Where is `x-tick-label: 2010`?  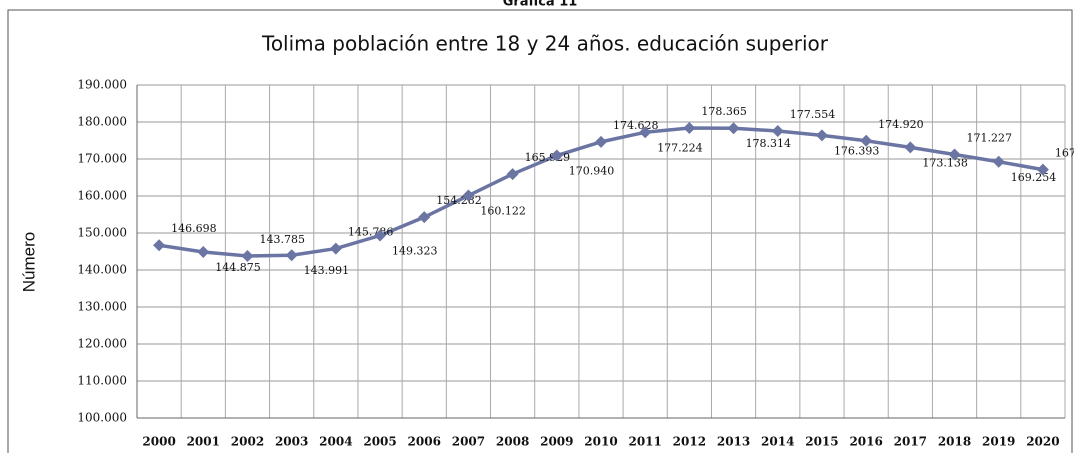 x-tick-label: 2010 is located at coordinates (600, 442).